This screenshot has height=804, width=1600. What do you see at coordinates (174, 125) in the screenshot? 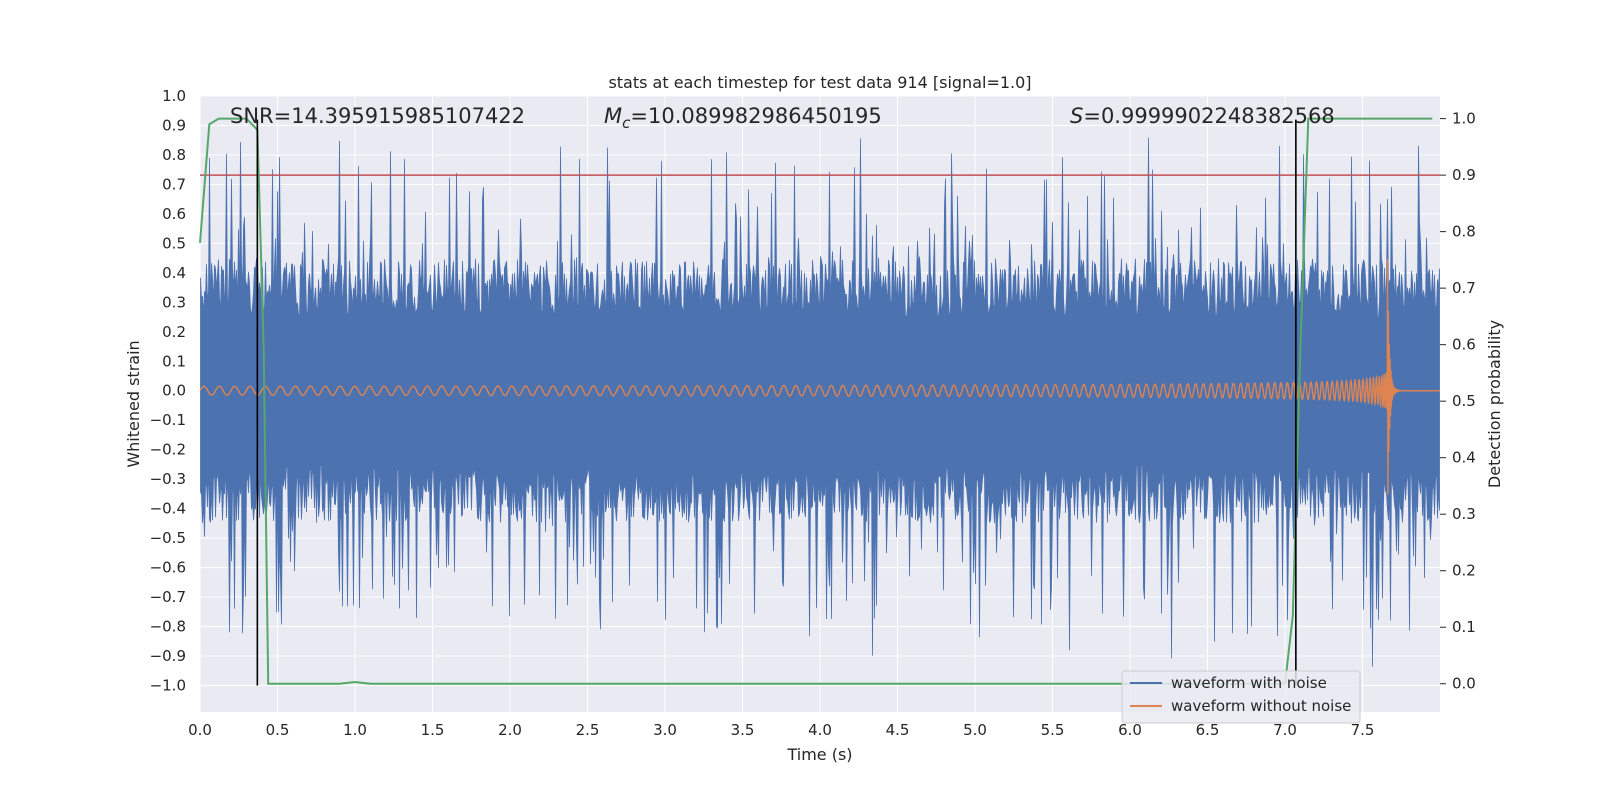
I see `y-tick-label: 0.9` at bounding box center [174, 125].